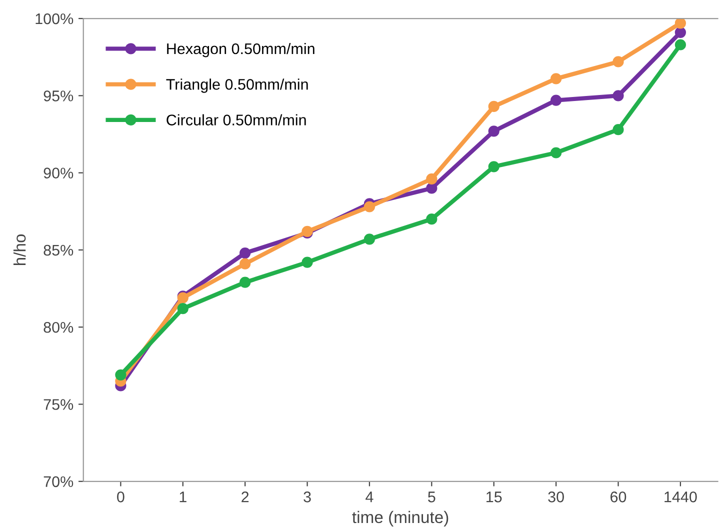  Describe the element at coordinates (19, 250) in the screenshot. I see `y-axis-title: h/ho` at that location.